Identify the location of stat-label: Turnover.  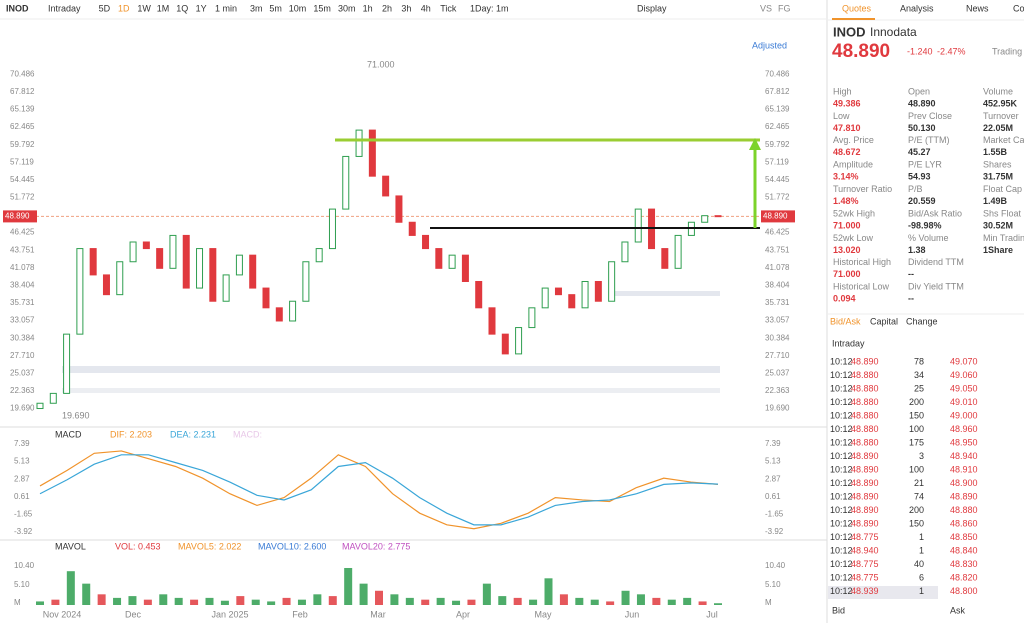
(1001, 116).